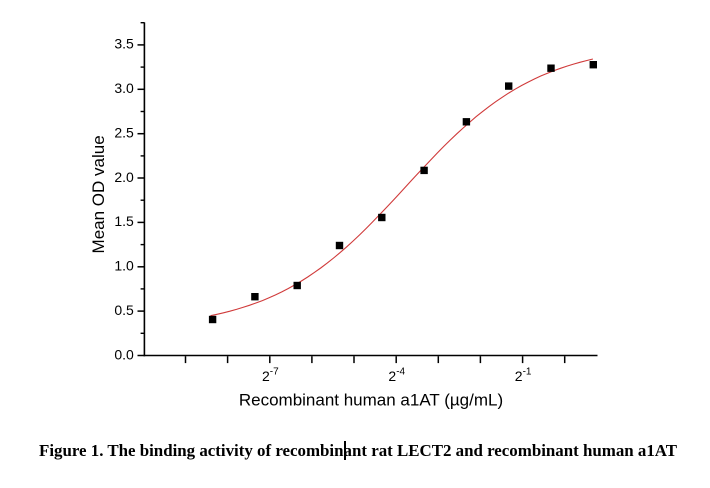  I want to click on svg-text: 0.0, so click(124, 354).